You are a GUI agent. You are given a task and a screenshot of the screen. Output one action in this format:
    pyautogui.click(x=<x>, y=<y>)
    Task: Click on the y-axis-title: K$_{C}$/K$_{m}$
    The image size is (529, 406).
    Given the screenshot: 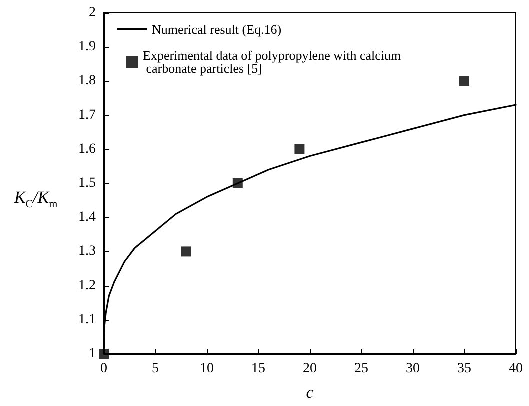 What is the action you would take?
    pyautogui.click(x=36, y=199)
    